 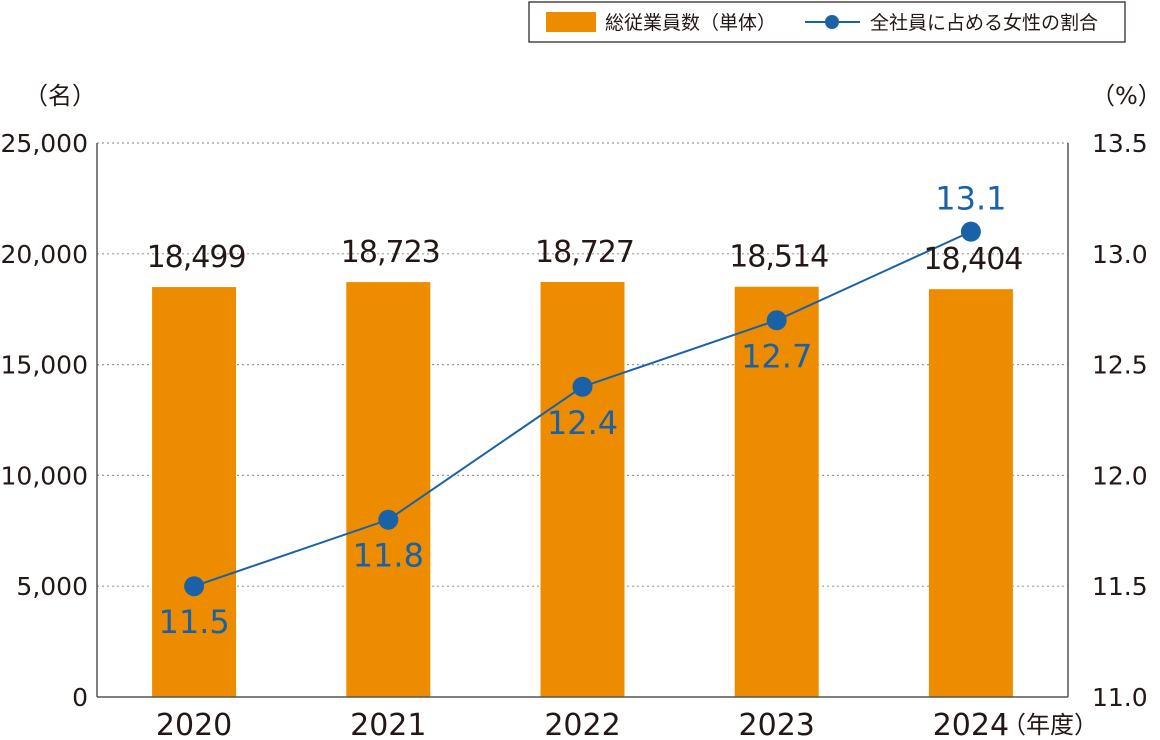 What do you see at coordinates (1120, 365) in the screenshot?
I see `y-right-tick-label: 12.5` at bounding box center [1120, 365].